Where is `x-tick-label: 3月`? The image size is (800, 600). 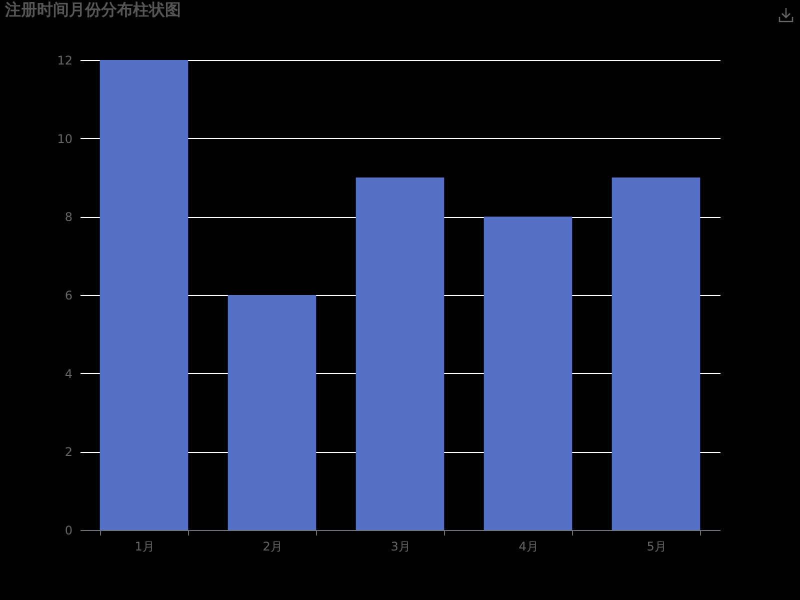 x-tick-label: 3月 is located at coordinates (400, 547).